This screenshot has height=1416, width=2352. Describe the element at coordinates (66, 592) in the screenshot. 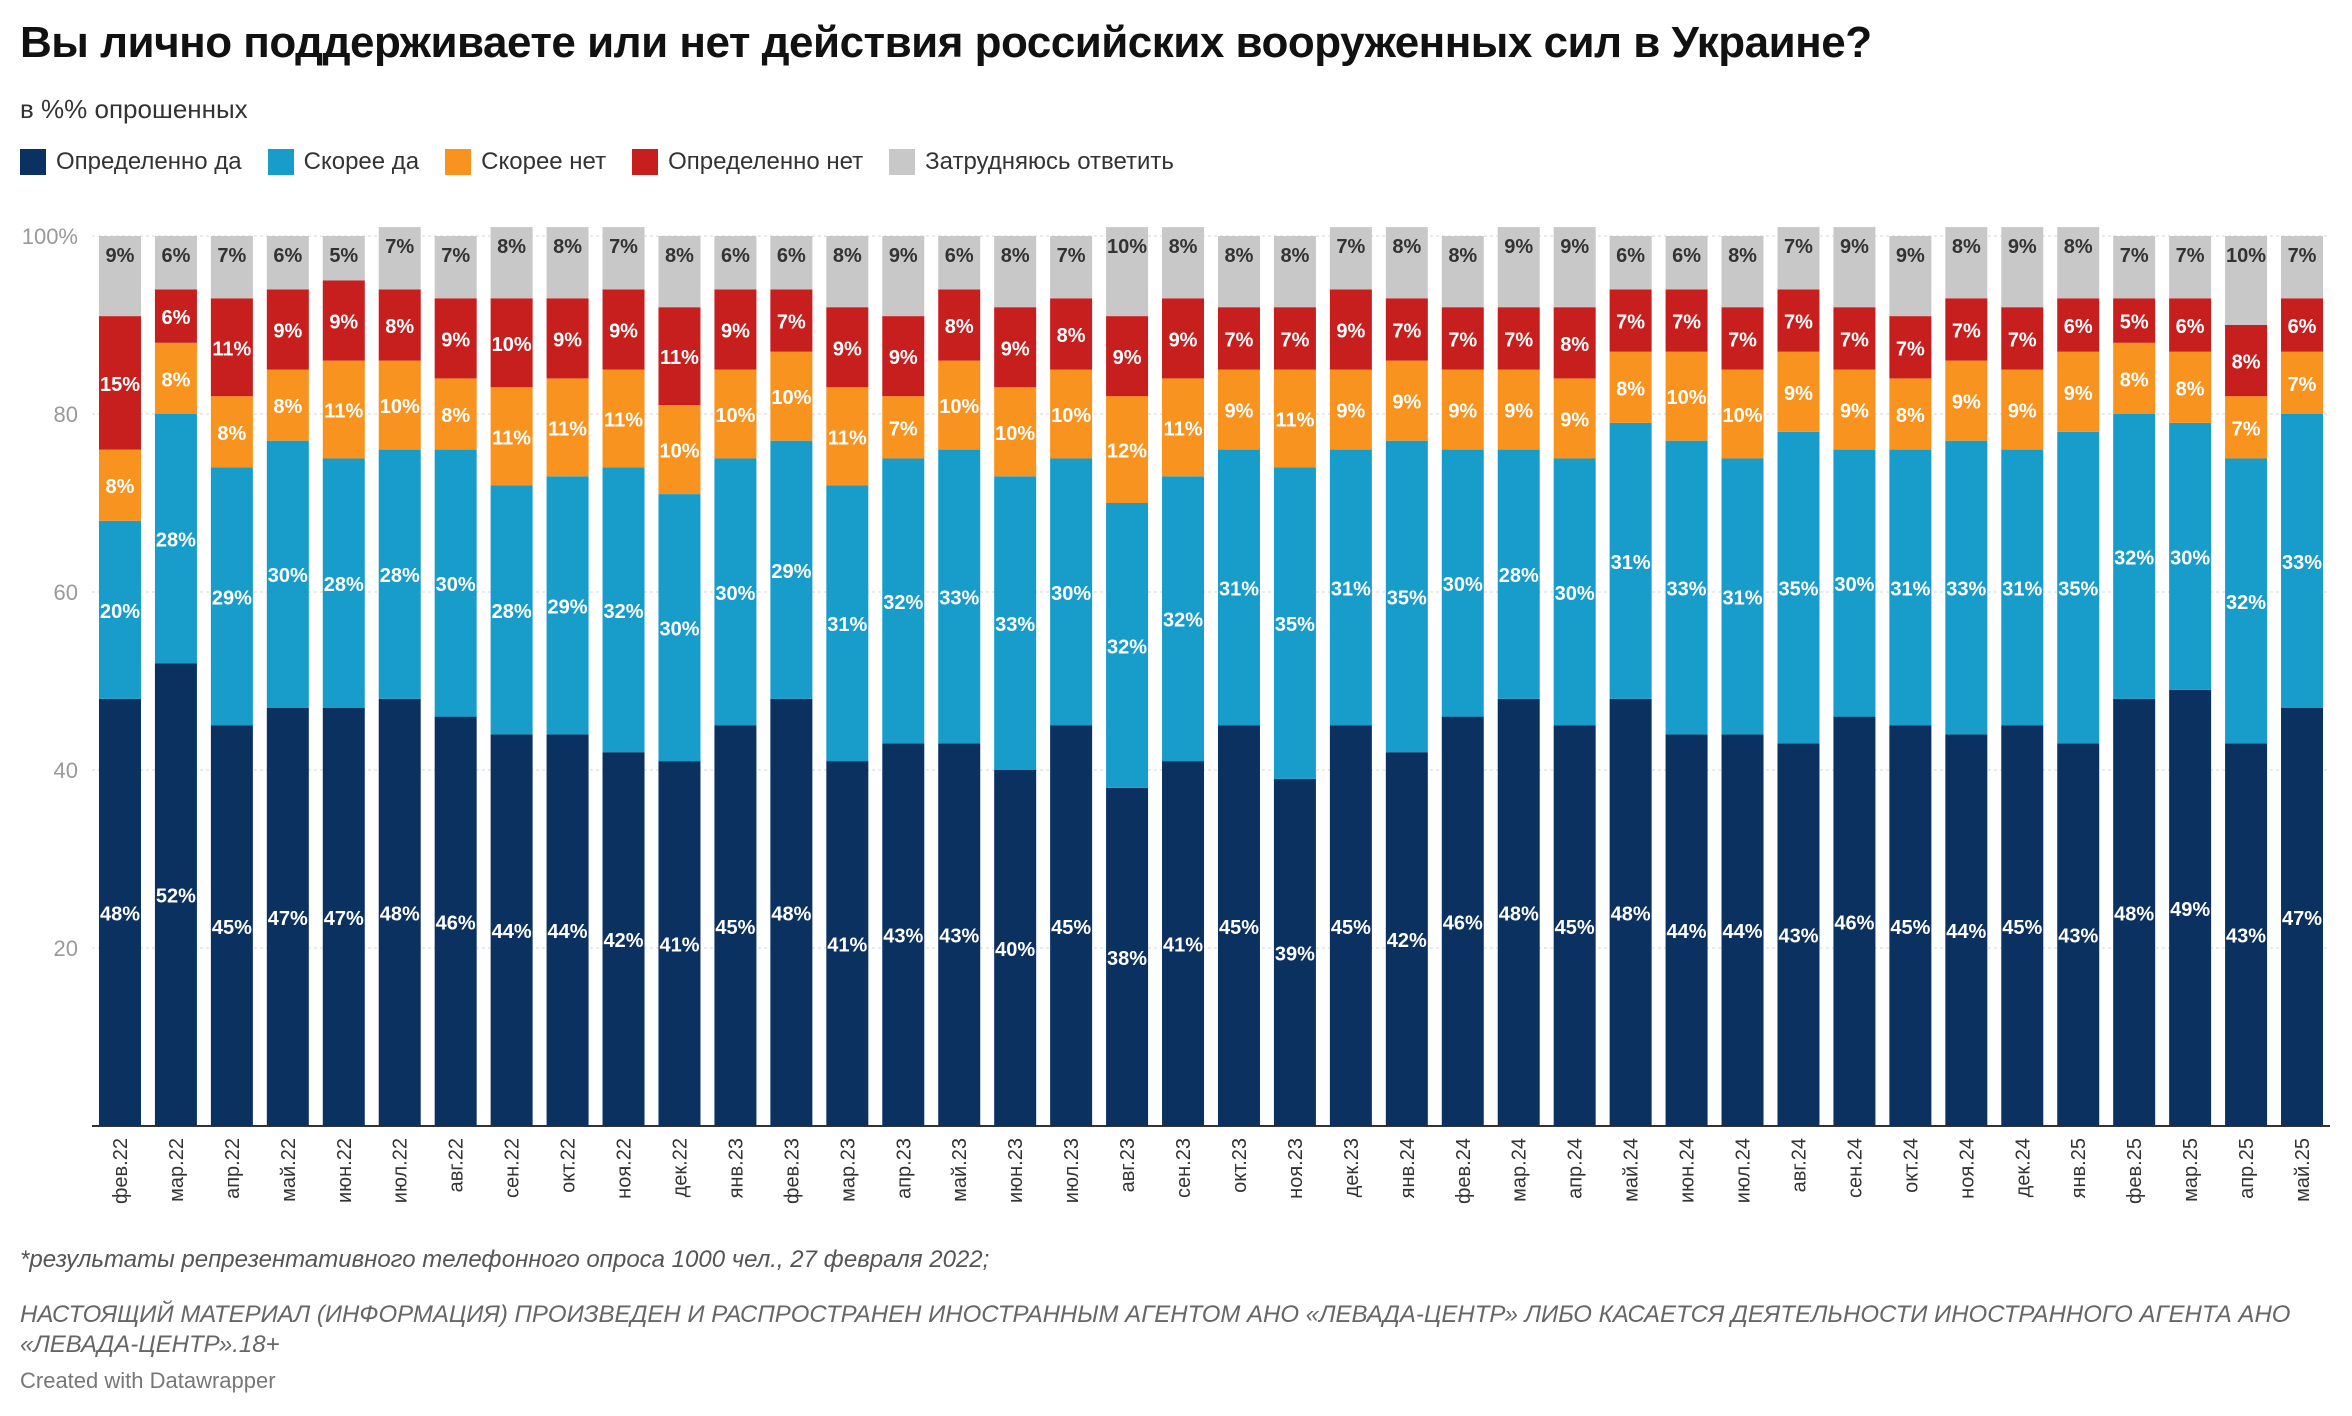

I see `y-tick-label: 60` at that location.